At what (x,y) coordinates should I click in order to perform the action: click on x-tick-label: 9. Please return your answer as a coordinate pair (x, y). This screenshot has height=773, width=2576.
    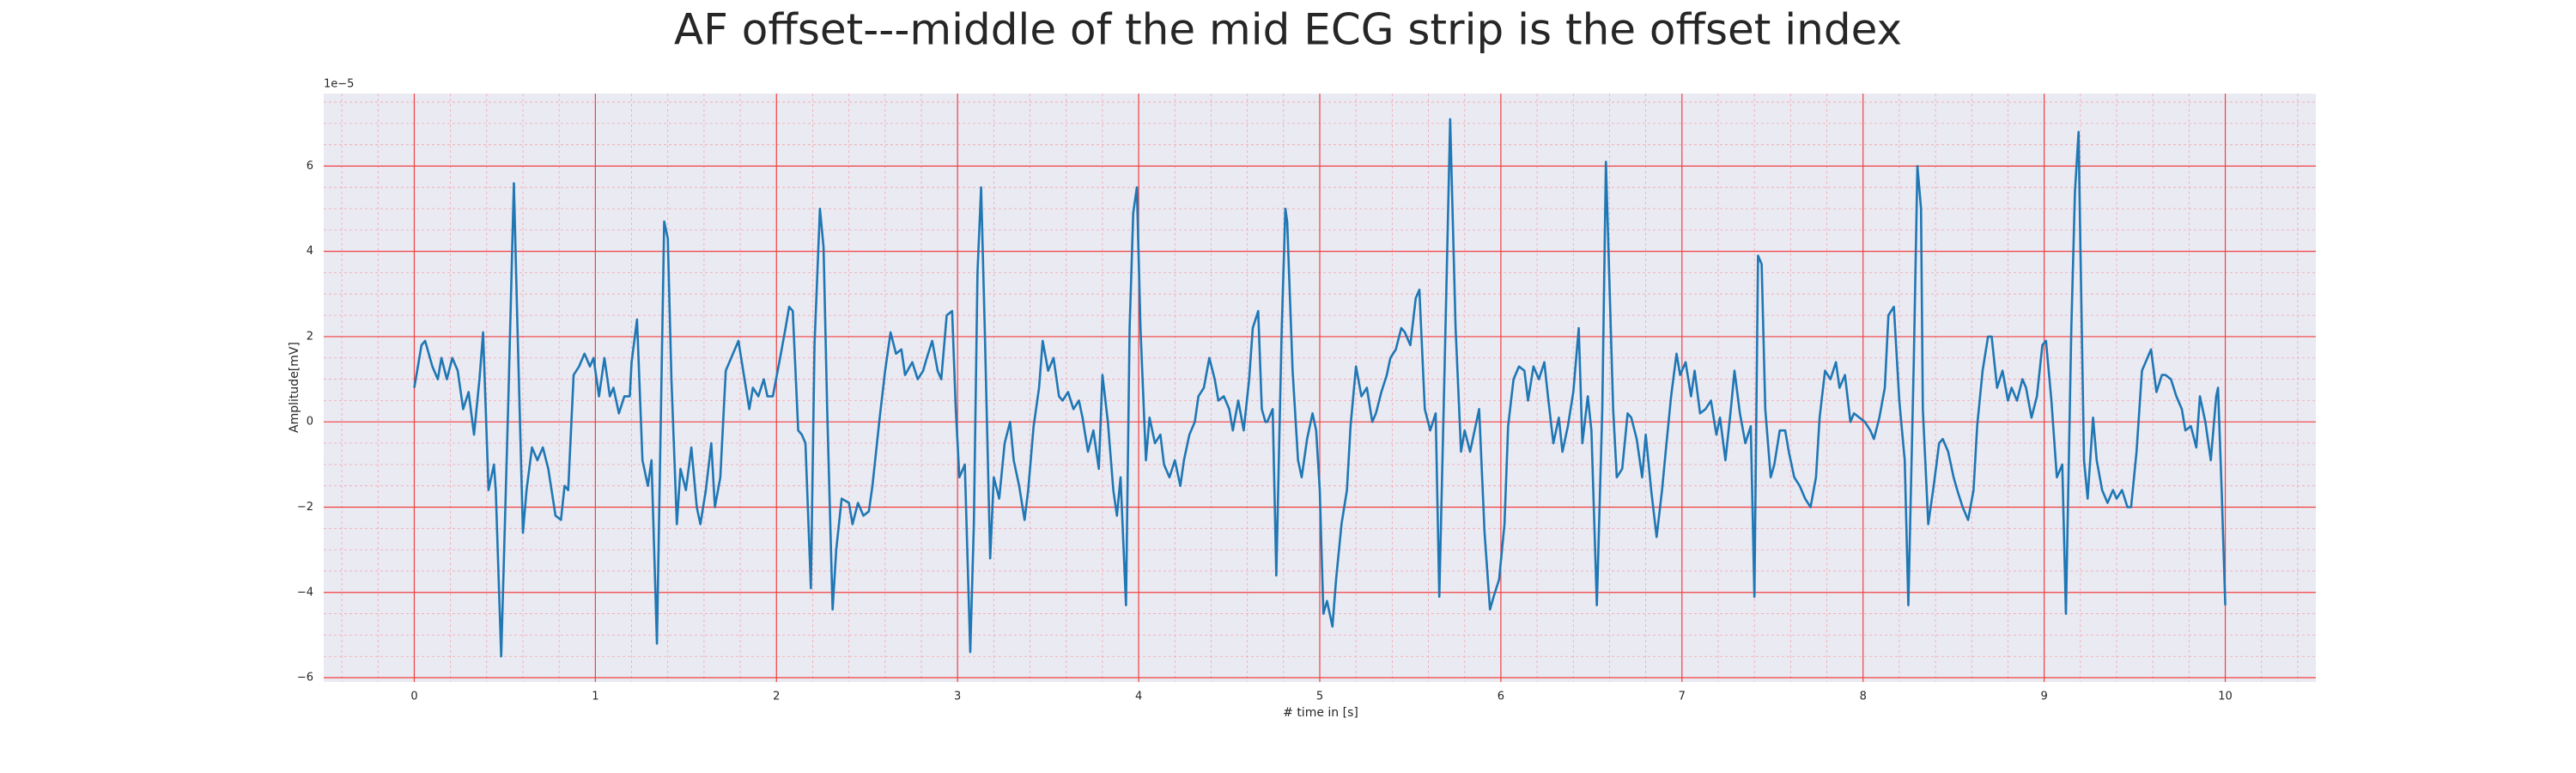
    Looking at the image, I should click on (2043, 697).